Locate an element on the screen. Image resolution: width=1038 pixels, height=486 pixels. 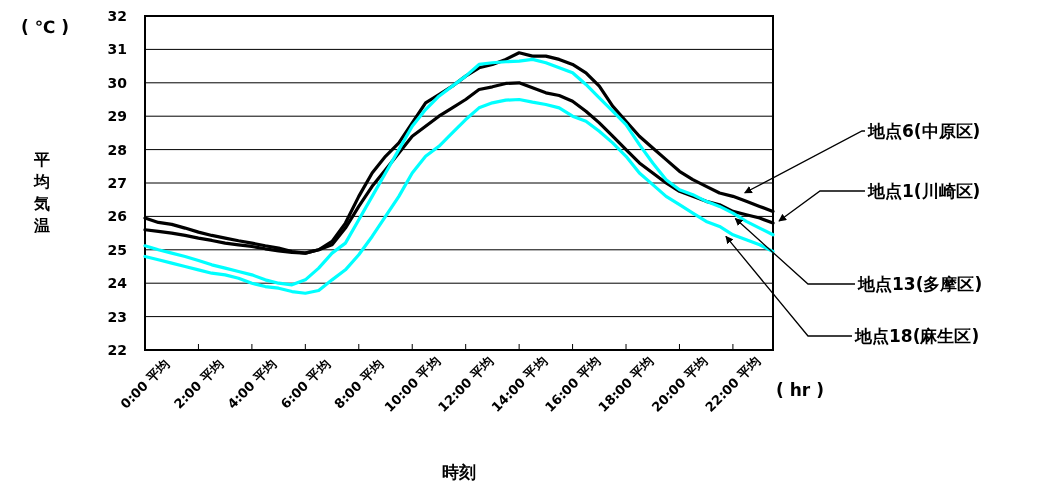
x-axis-title: 時刻 is located at coordinates (459, 472).